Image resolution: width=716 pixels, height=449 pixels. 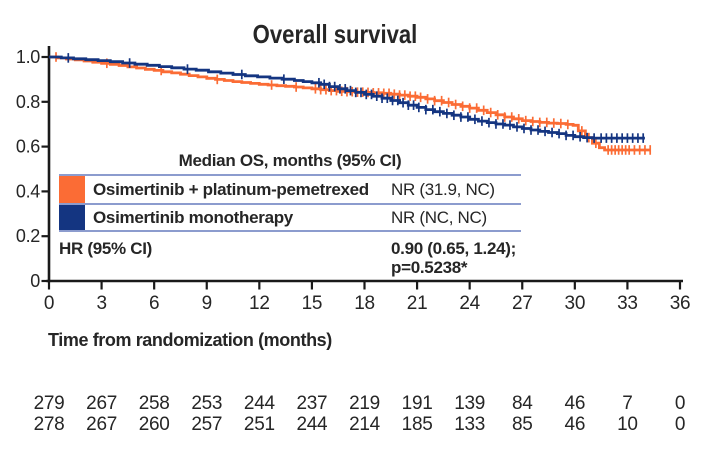 I want to click on y-tick-label: 0.6, so click(x=28, y=147).